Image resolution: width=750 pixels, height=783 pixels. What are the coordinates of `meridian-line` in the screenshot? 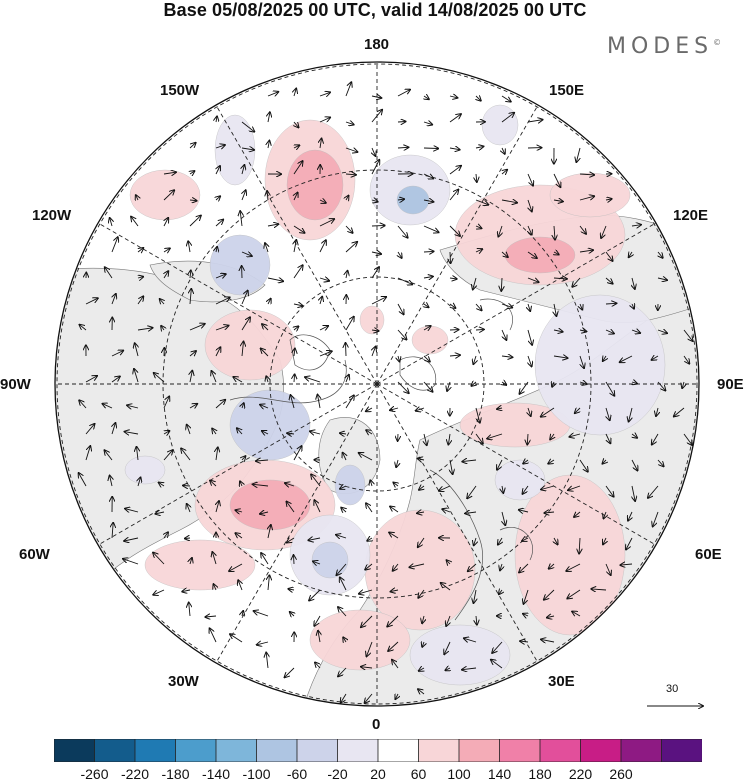 It's located at (457, 523).